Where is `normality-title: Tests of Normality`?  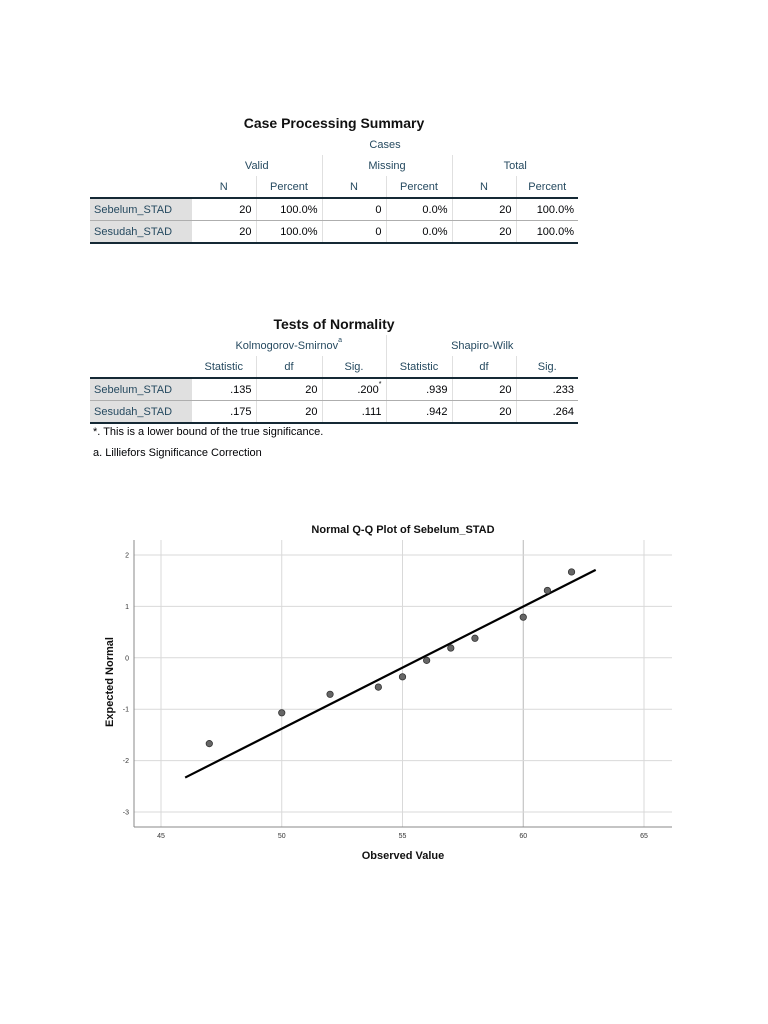 normality-title: Tests of Normality is located at coordinates (334, 324).